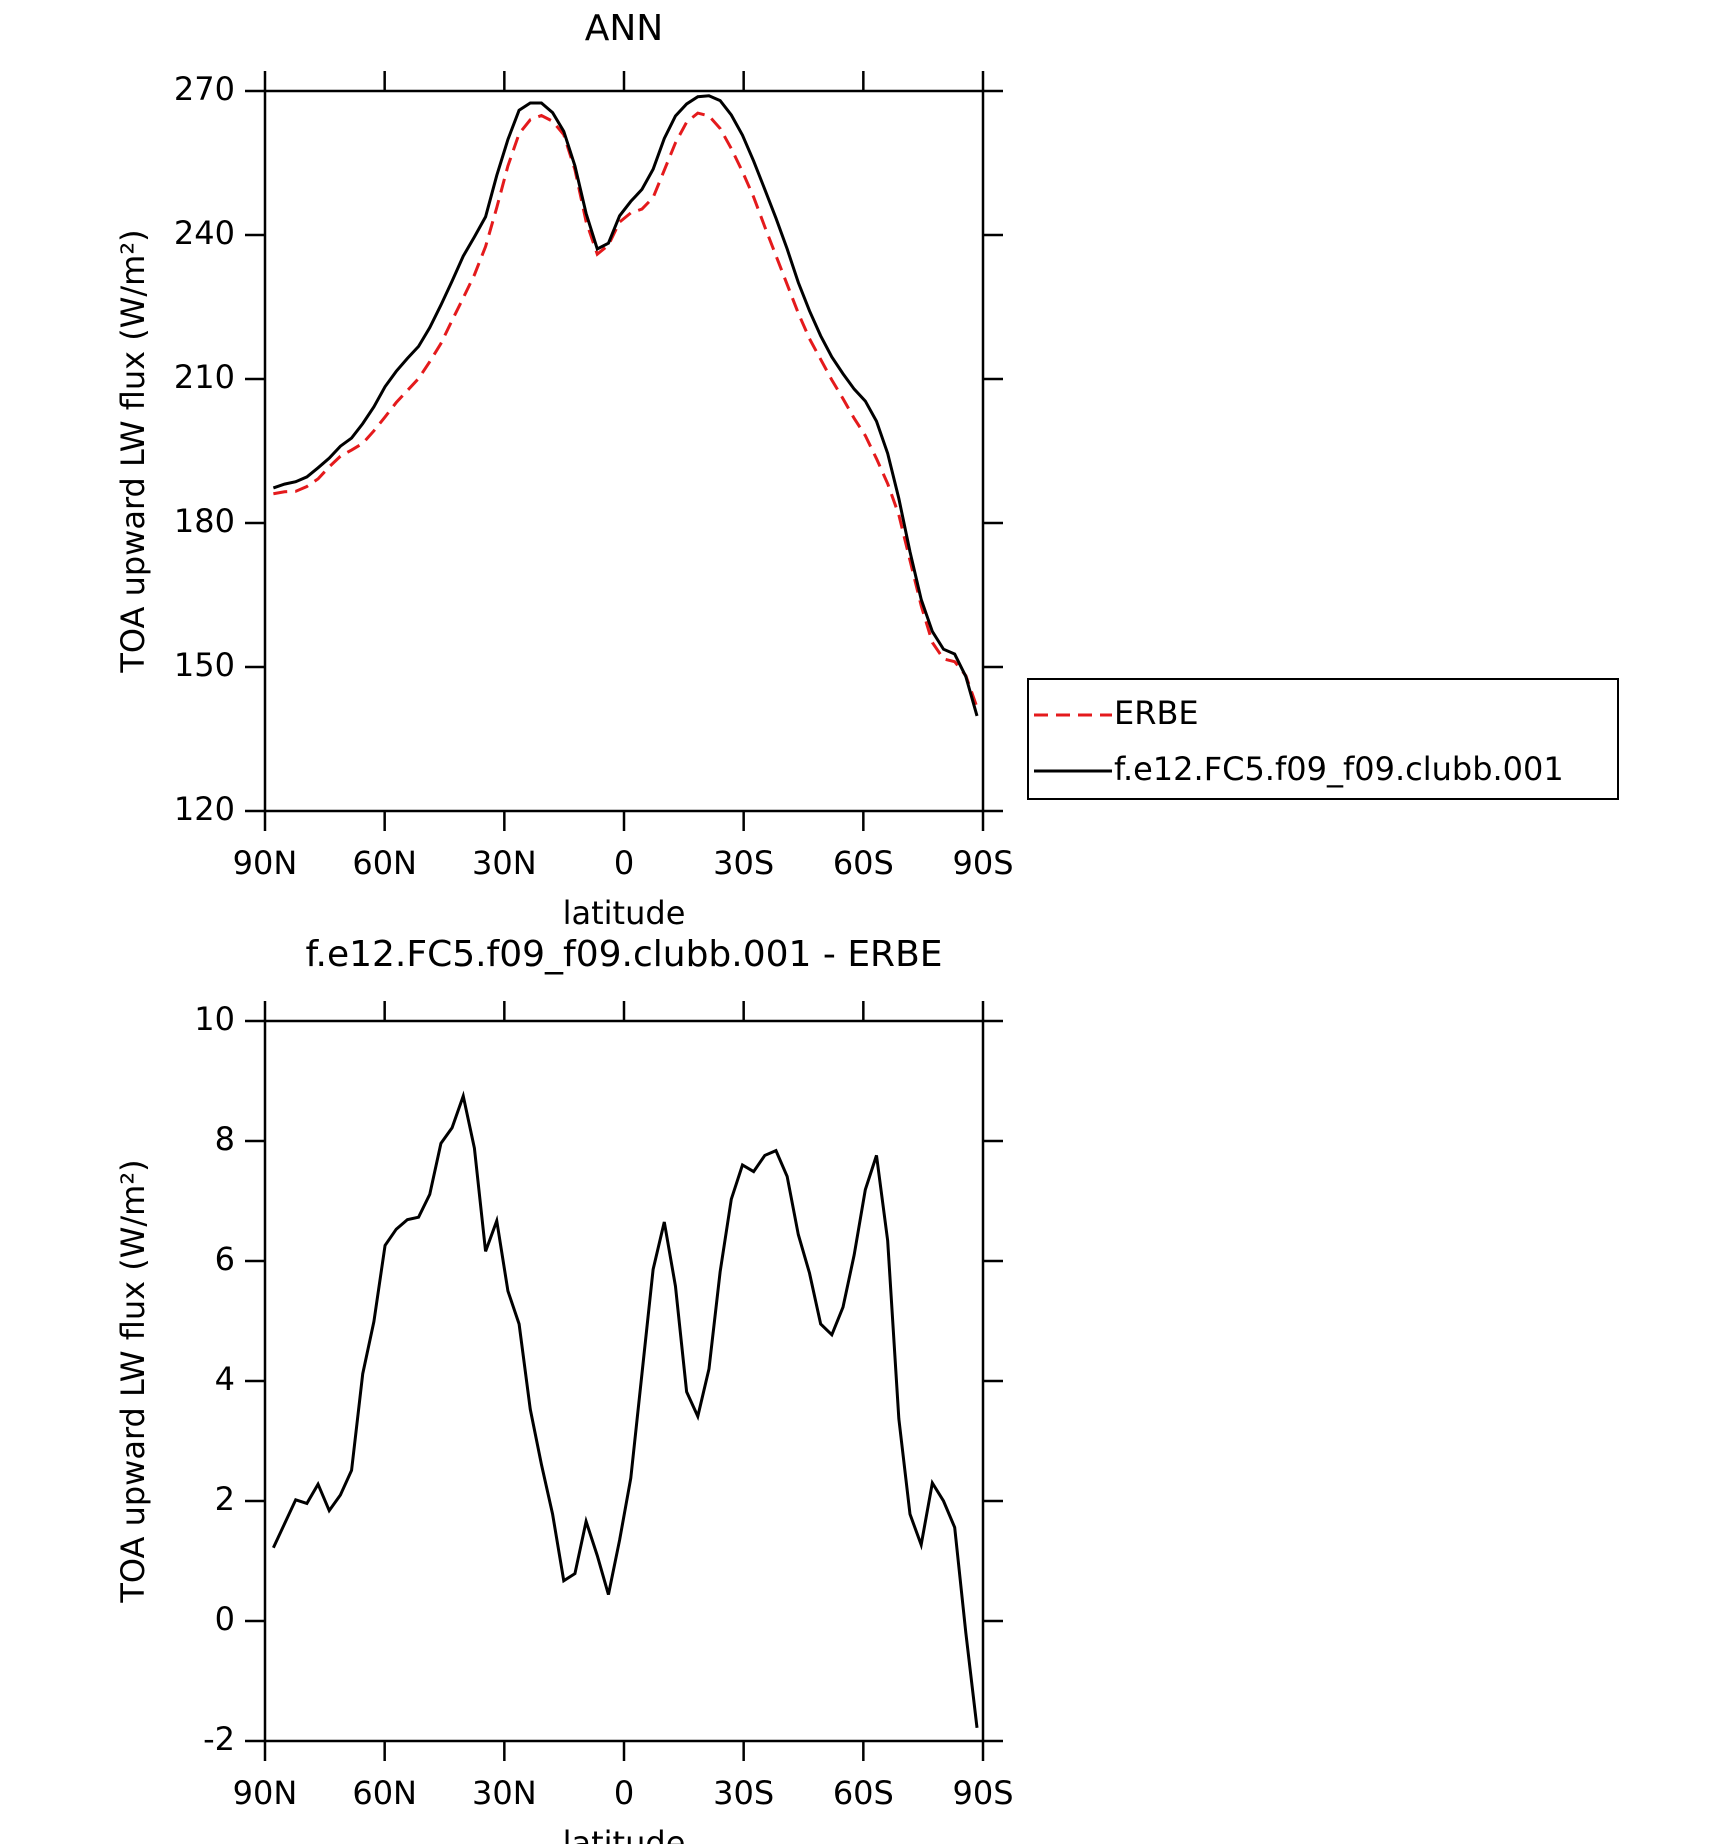 This screenshot has width=1710, height=1844. I want to click on y-tick-label: 6, so click(225, 1259).